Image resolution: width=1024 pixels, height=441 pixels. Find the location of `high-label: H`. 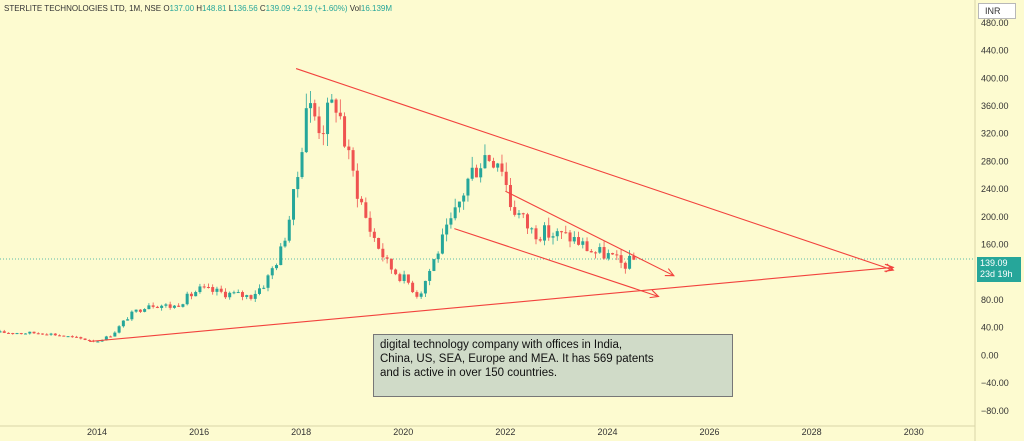

high-label: H is located at coordinates (199, 8).